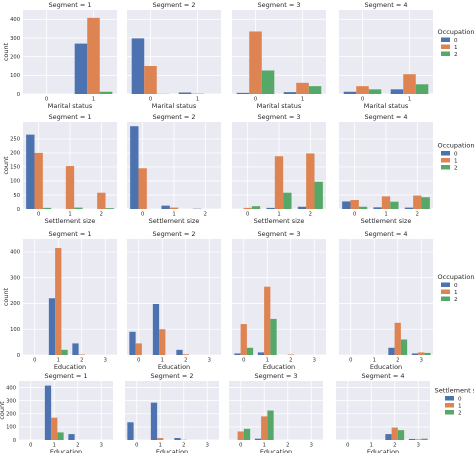  Describe the element at coordinates (456, 293) in the screenshot. I see `legend-label: 1` at that location.